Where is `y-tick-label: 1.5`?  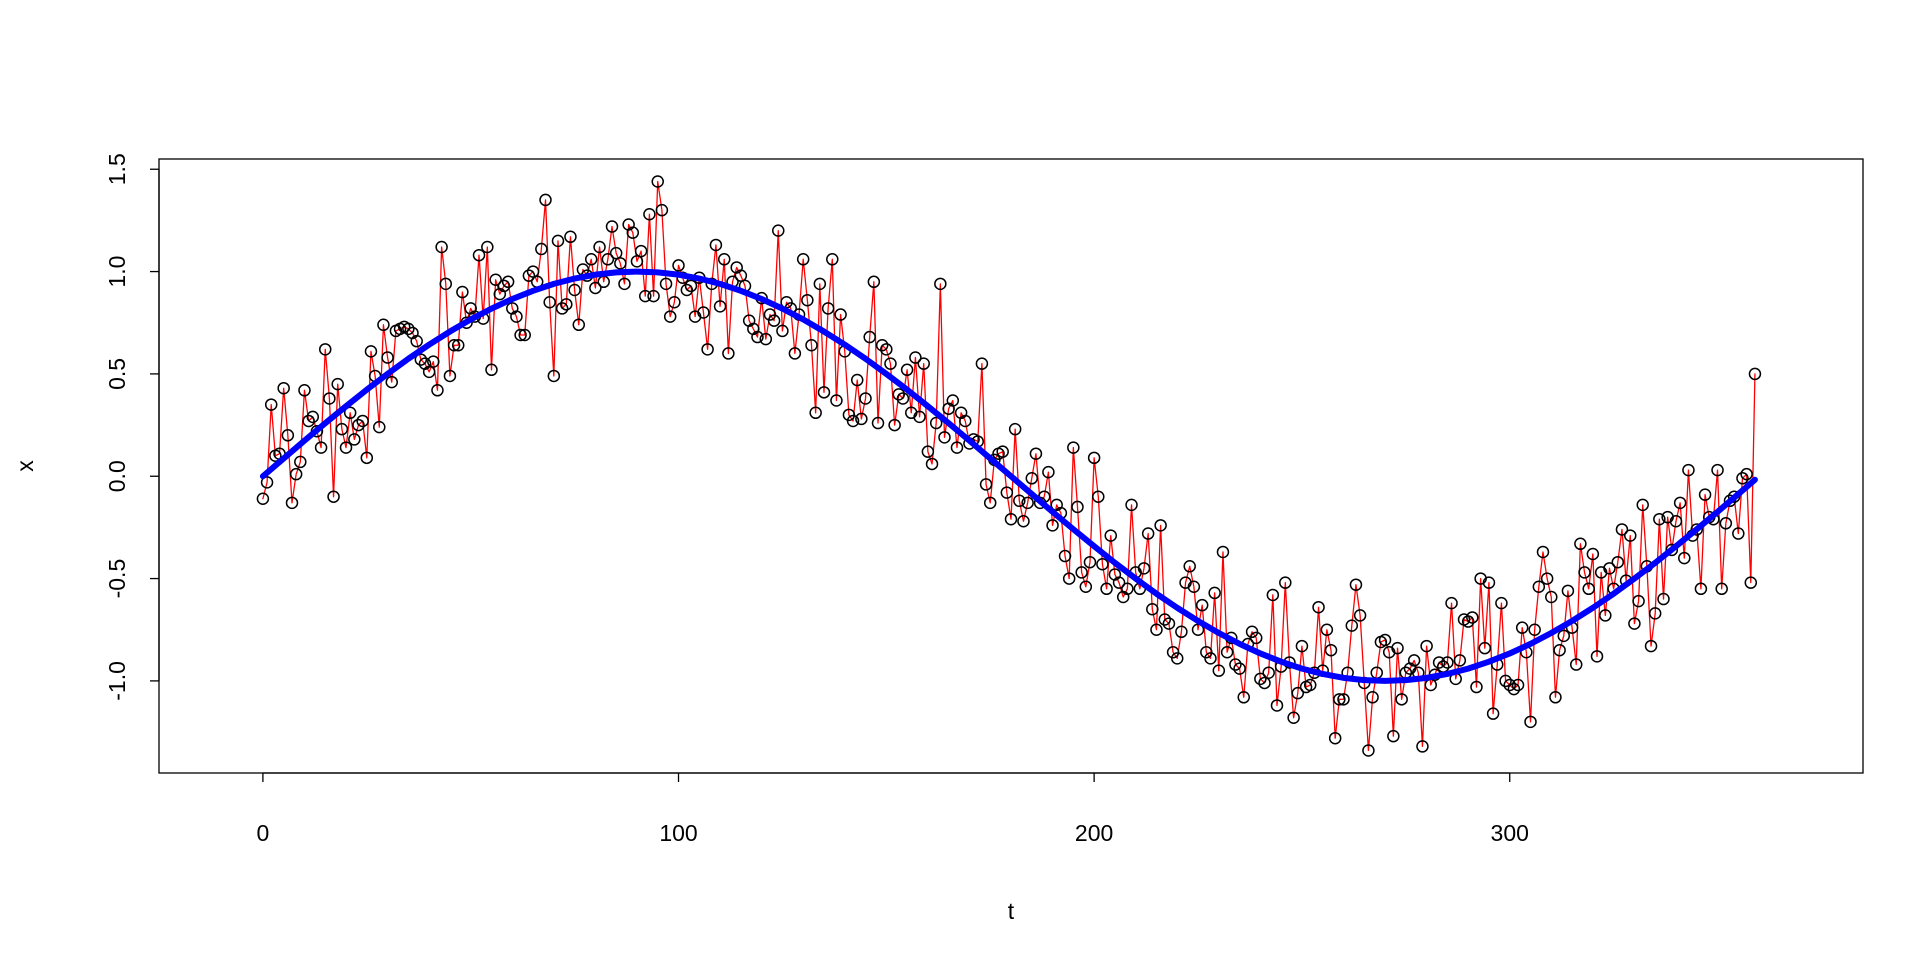 y-tick-label: 1.5 is located at coordinates (117, 169).